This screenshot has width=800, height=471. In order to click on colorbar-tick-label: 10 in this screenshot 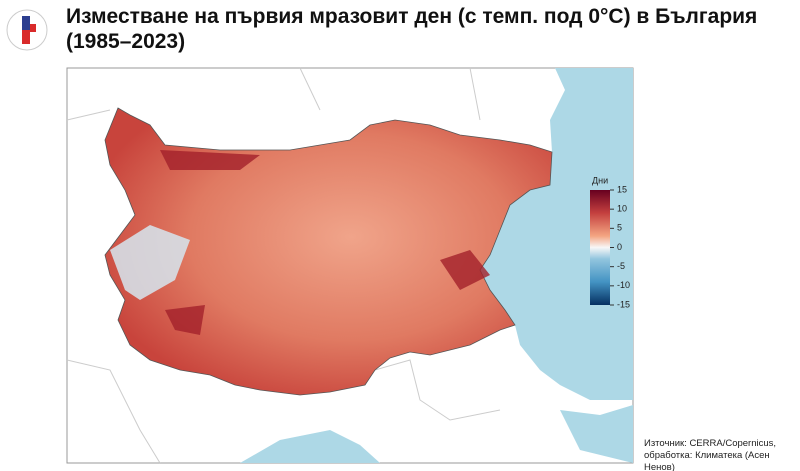, I will do `click(622, 209)`.